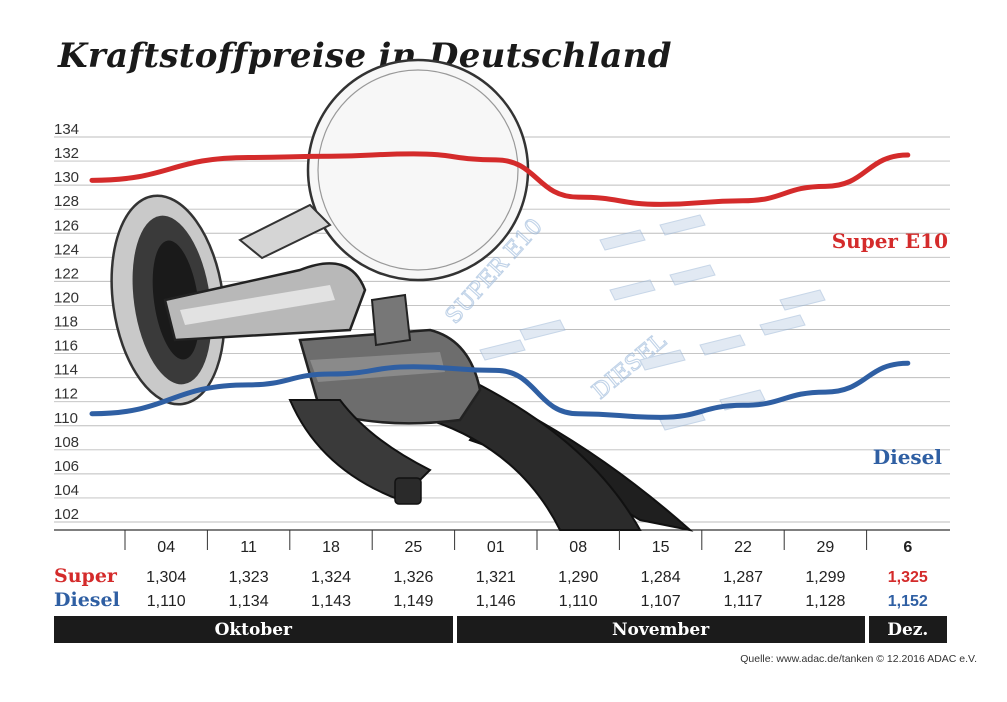 The image size is (1007, 702). What do you see at coordinates (66, 490) in the screenshot?
I see `y-tick-label: 104` at bounding box center [66, 490].